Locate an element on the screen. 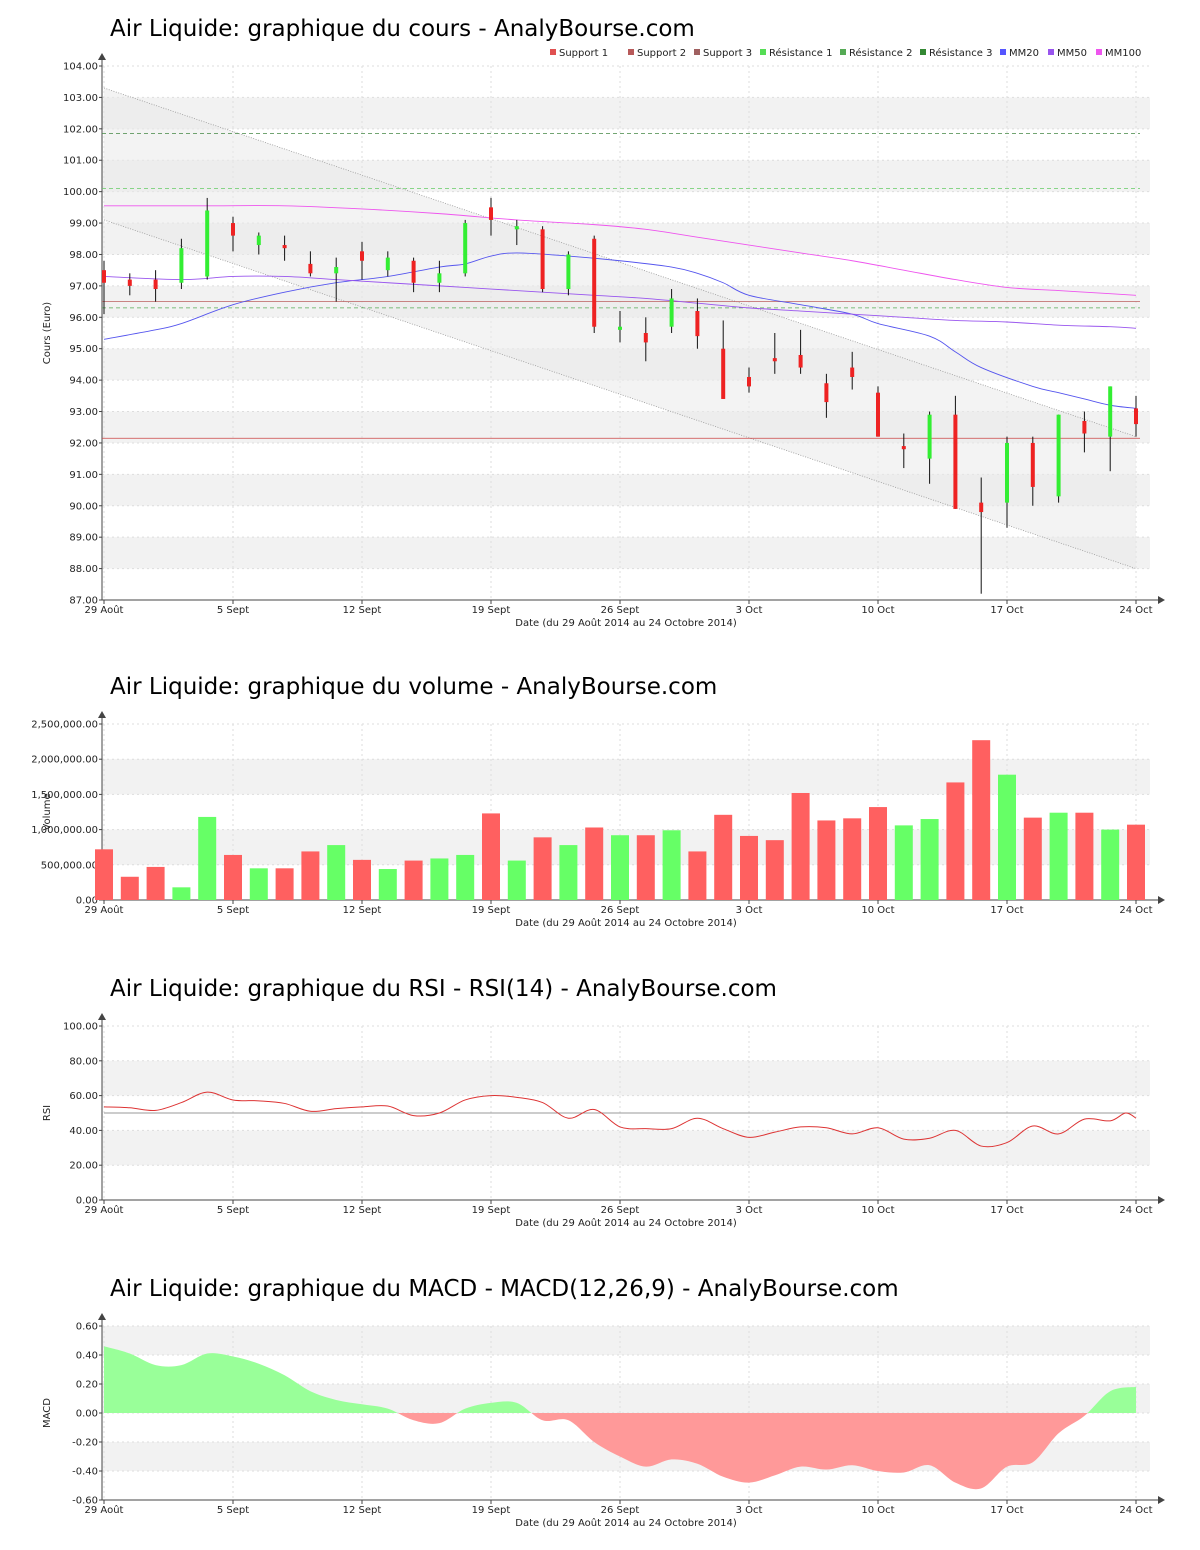  rsi-ytick-label: 80.00 is located at coordinates (83, 1061).